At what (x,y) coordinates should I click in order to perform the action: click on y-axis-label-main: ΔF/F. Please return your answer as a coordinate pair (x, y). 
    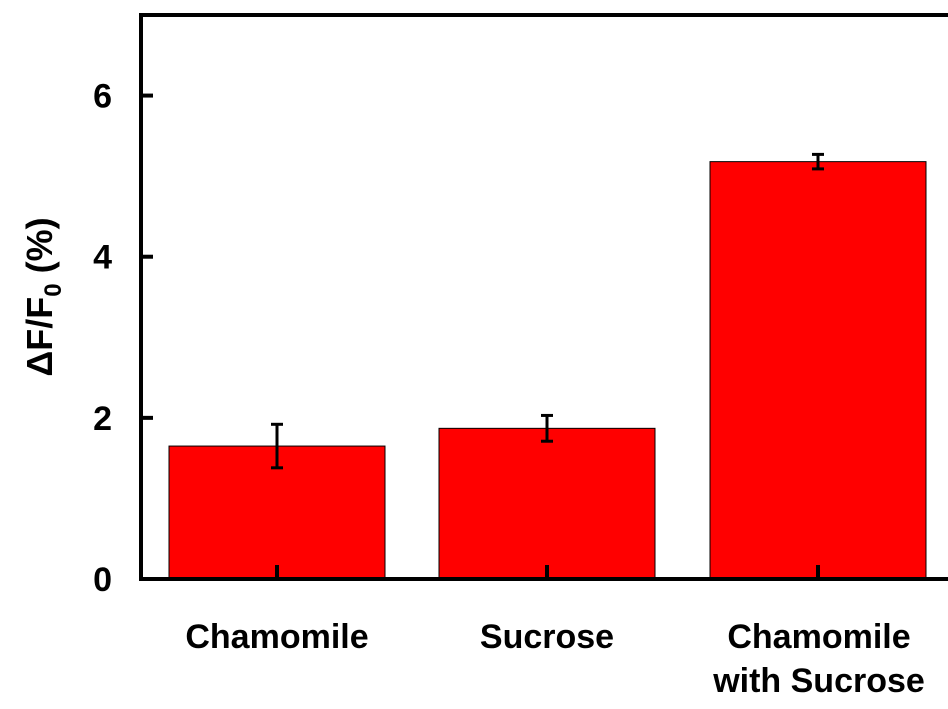
    Looking at the image, I should click on (39, 337).